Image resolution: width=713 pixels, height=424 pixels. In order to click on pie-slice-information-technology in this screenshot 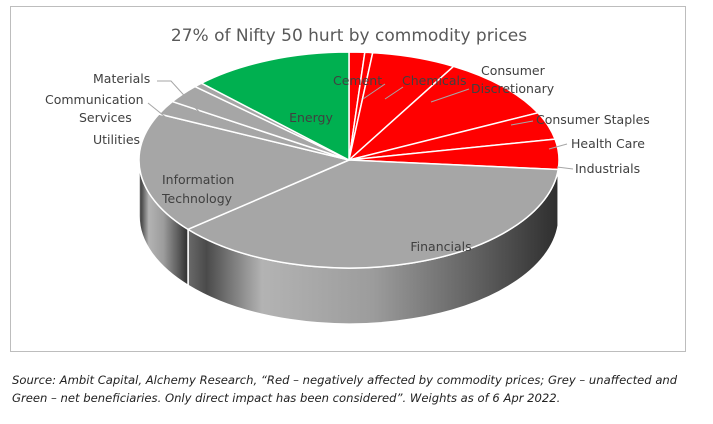, I will do `click(244, 172)`.